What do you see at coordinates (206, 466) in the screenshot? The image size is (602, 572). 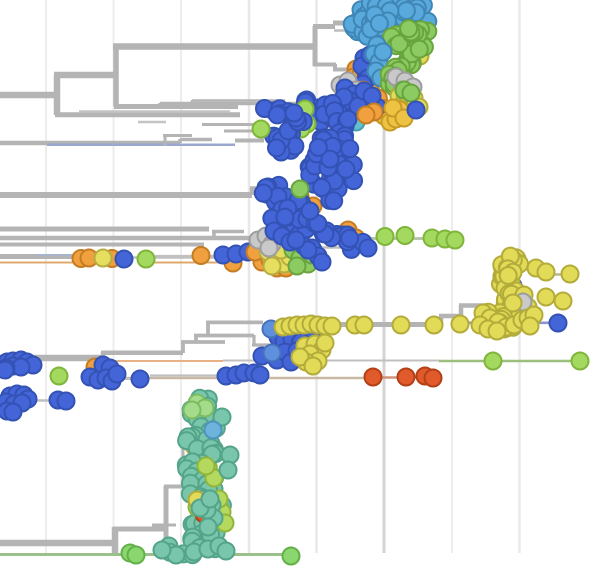 I see `tip-node-yg` at bounding box center [206, 466].